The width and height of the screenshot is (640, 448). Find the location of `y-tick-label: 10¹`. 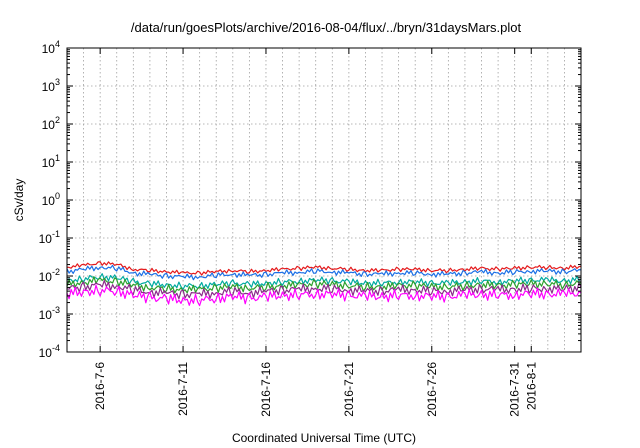

y-tick-label: 10¹ is located at coordinates (51, 161).